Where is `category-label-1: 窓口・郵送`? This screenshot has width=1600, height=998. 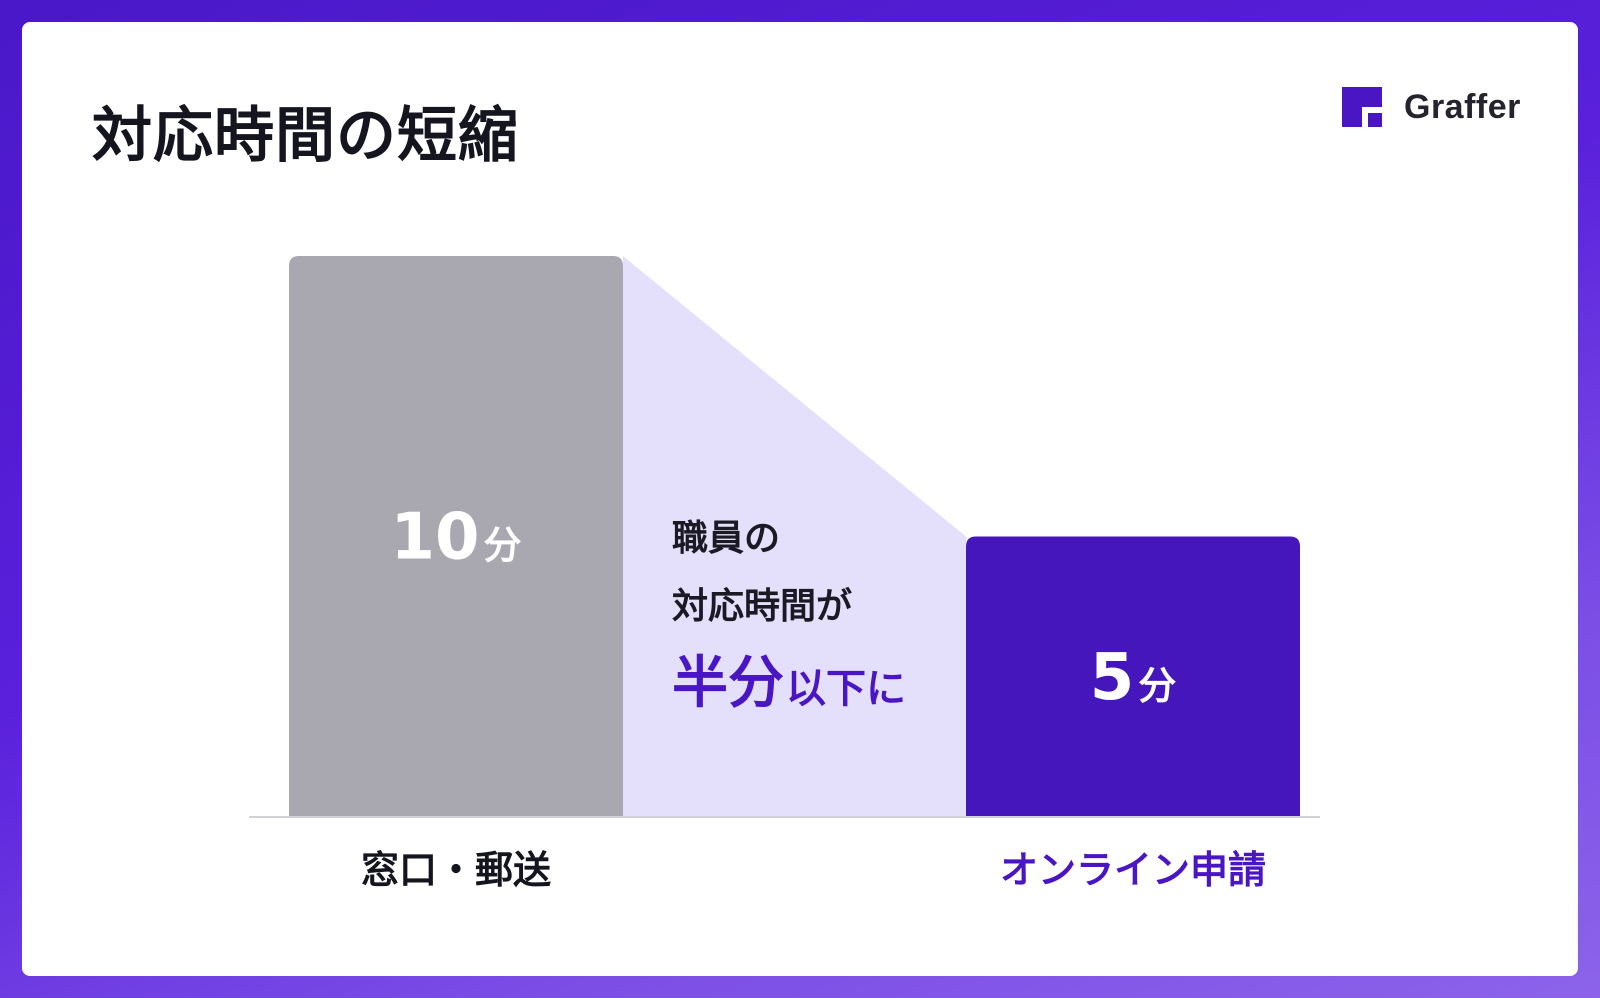 category-label-1: 窓口・郵送 is located at coordinates (456, 870).